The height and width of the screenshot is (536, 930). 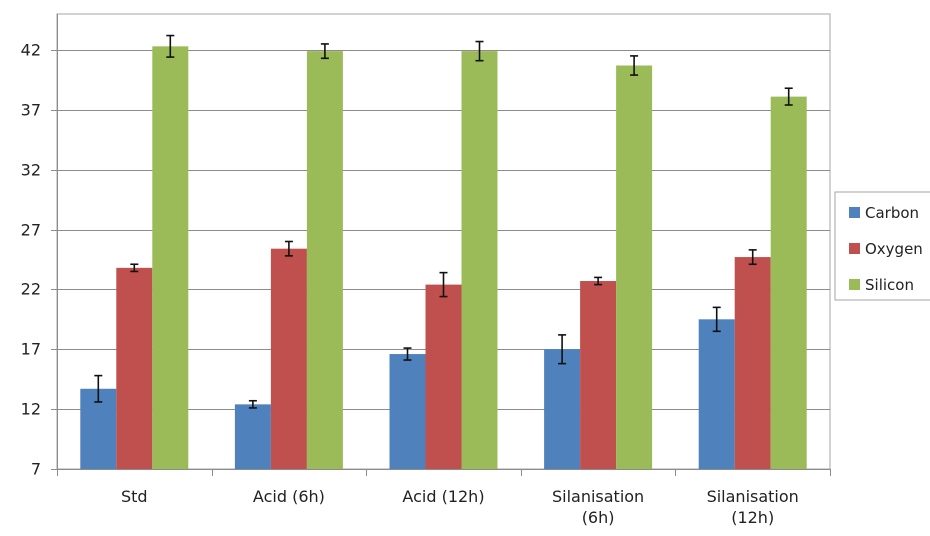 I want to click on x-category-label: Acid (12h), so click(x=443, y=496).